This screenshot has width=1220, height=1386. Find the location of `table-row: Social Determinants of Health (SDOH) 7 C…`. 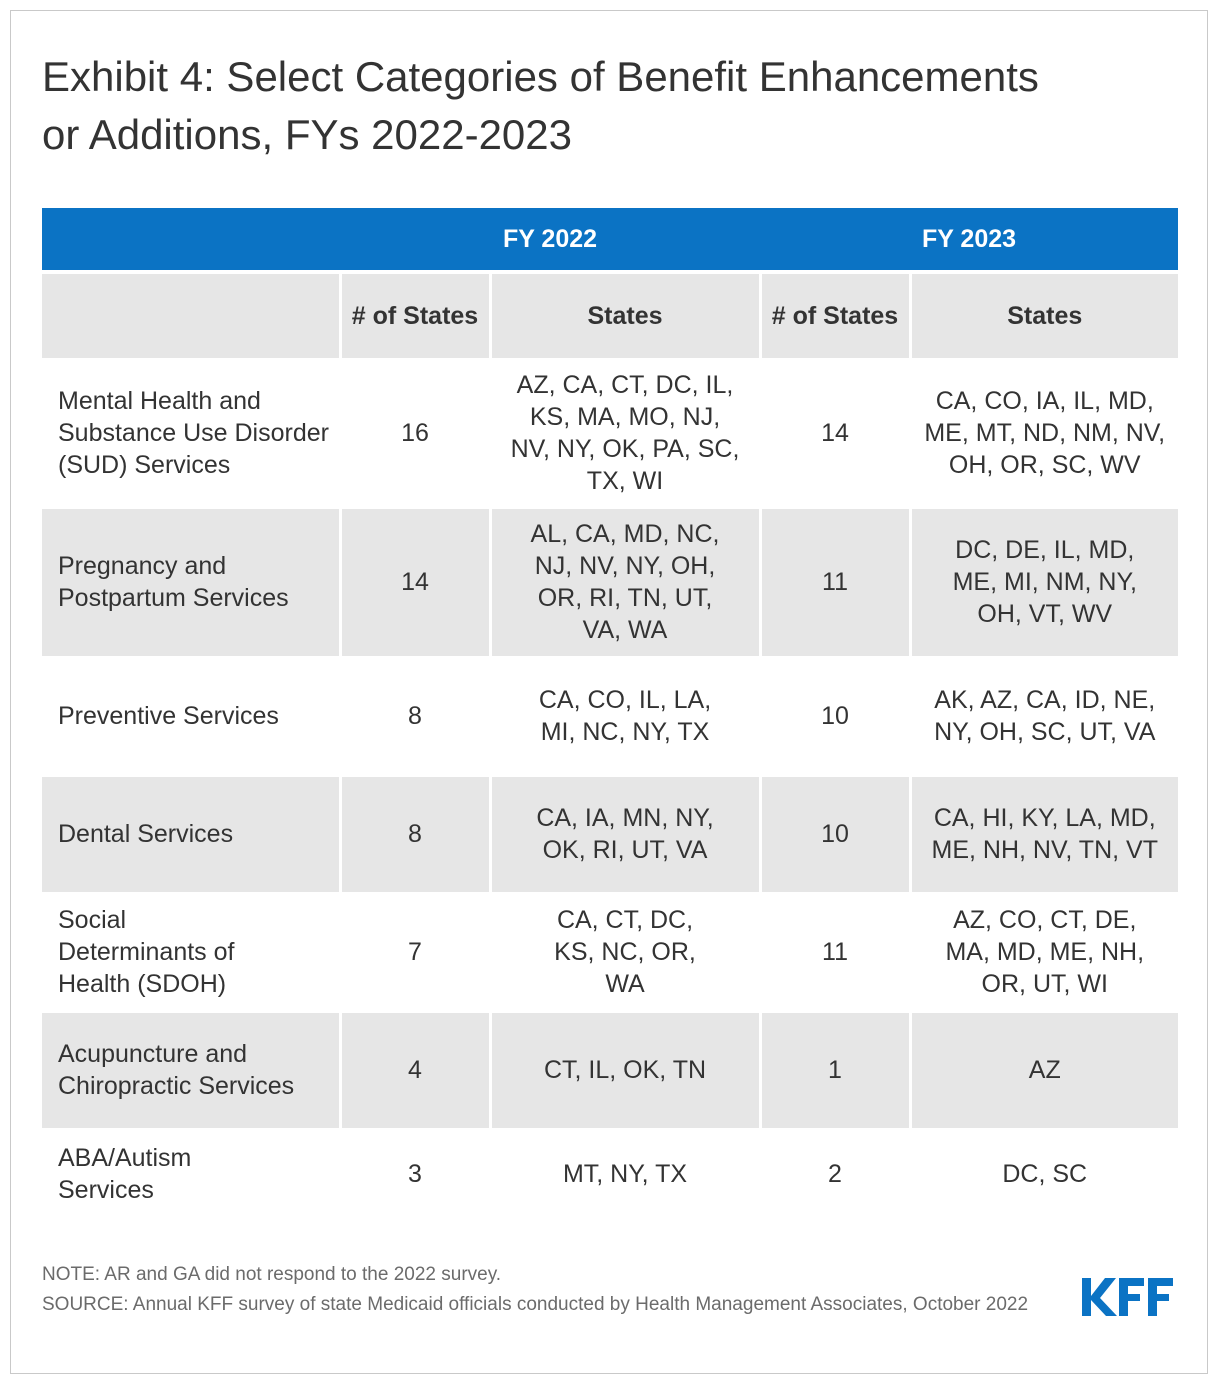

table-row: Social Determinants of Health (SDOH) 7 C… is located at coordinates (610, 952).